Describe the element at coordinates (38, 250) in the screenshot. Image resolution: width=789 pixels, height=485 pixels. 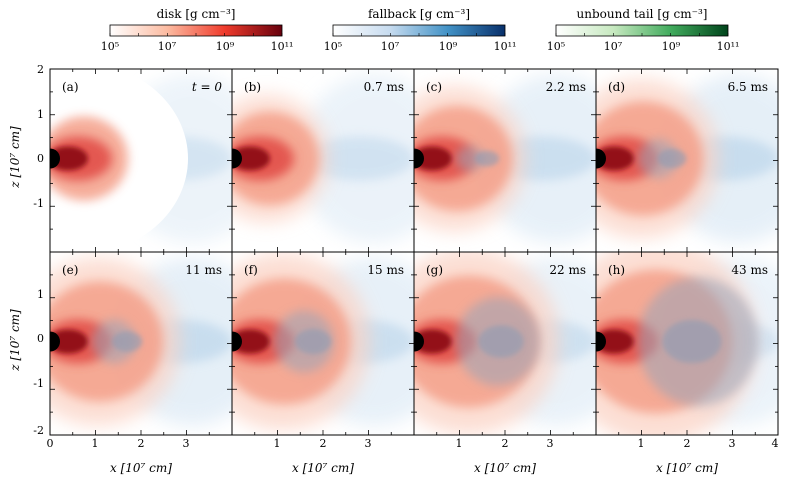
I see `y-axis-ticks: 2 1 0 -1 1 0 -1 -2` at that location.